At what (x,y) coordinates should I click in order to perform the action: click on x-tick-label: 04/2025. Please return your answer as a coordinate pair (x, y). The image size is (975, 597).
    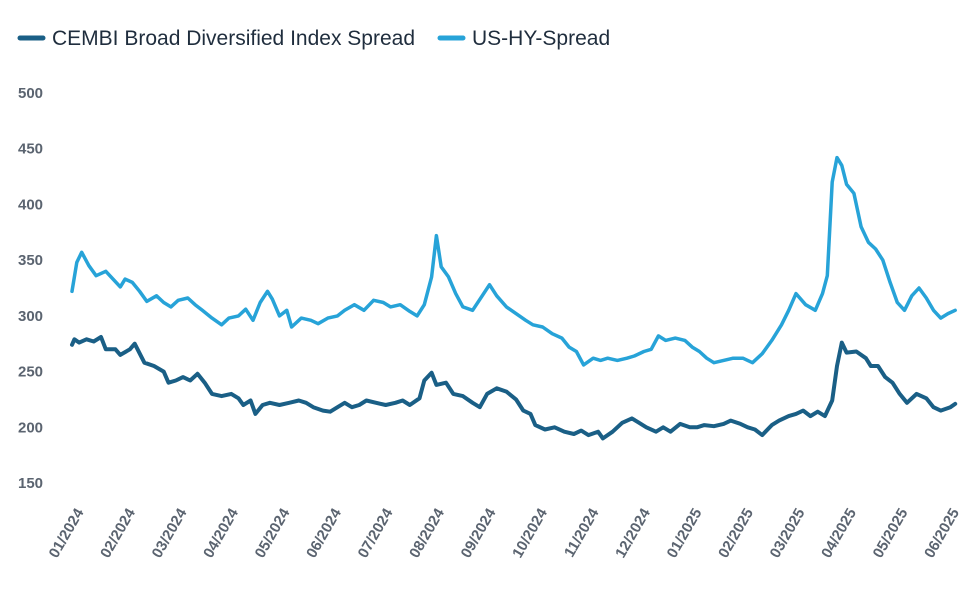
    Looking at the image, I should click on (839, 533).